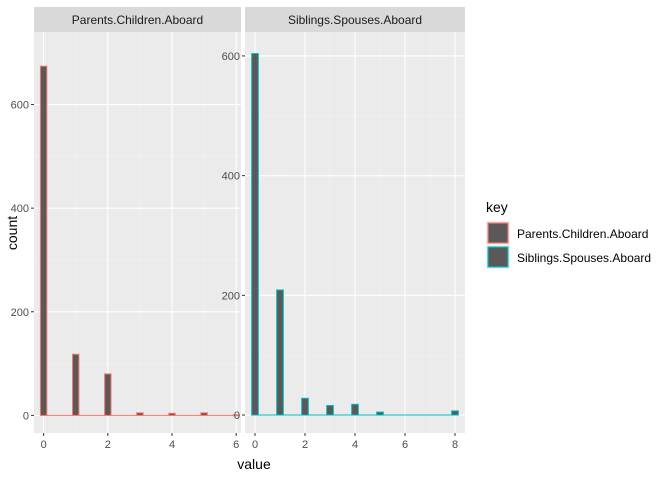  I want to click on x-axis-title: value, so click(254, 464).